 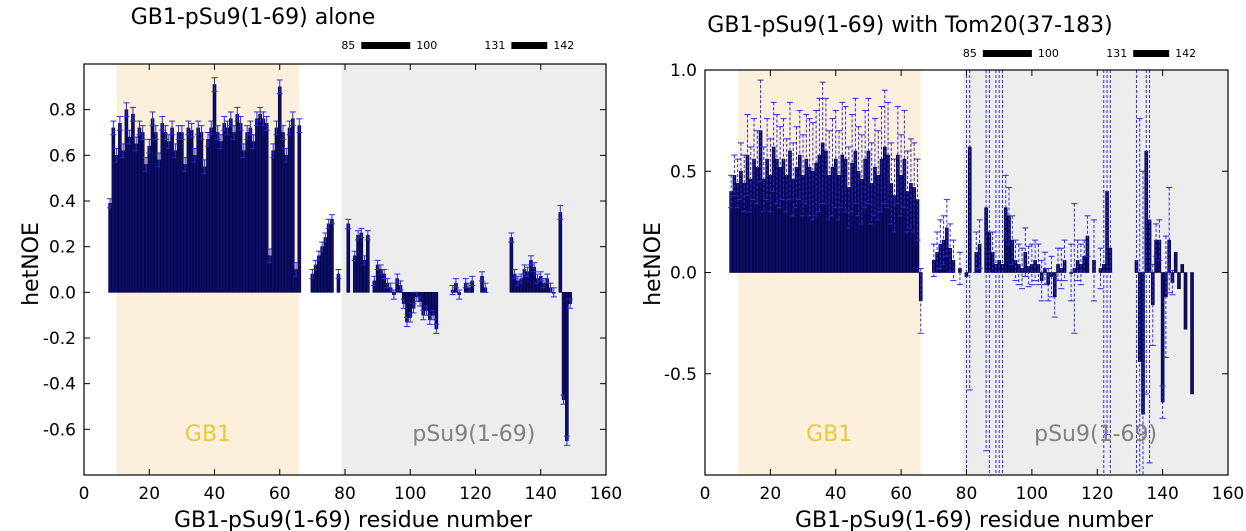 I want to click on p1-region-label-1: pSu9(1-69), so click(x=473, y=434).